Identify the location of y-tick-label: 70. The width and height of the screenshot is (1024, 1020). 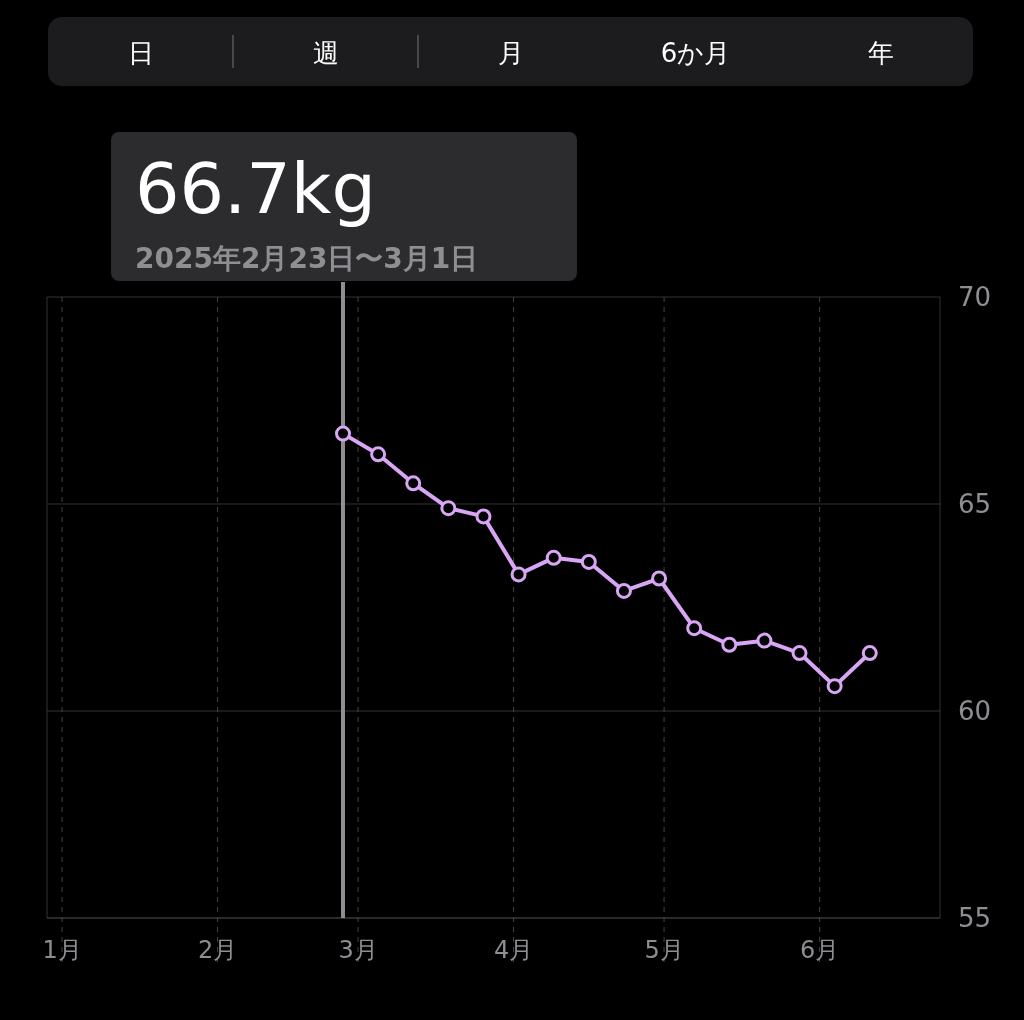
(975, 297).